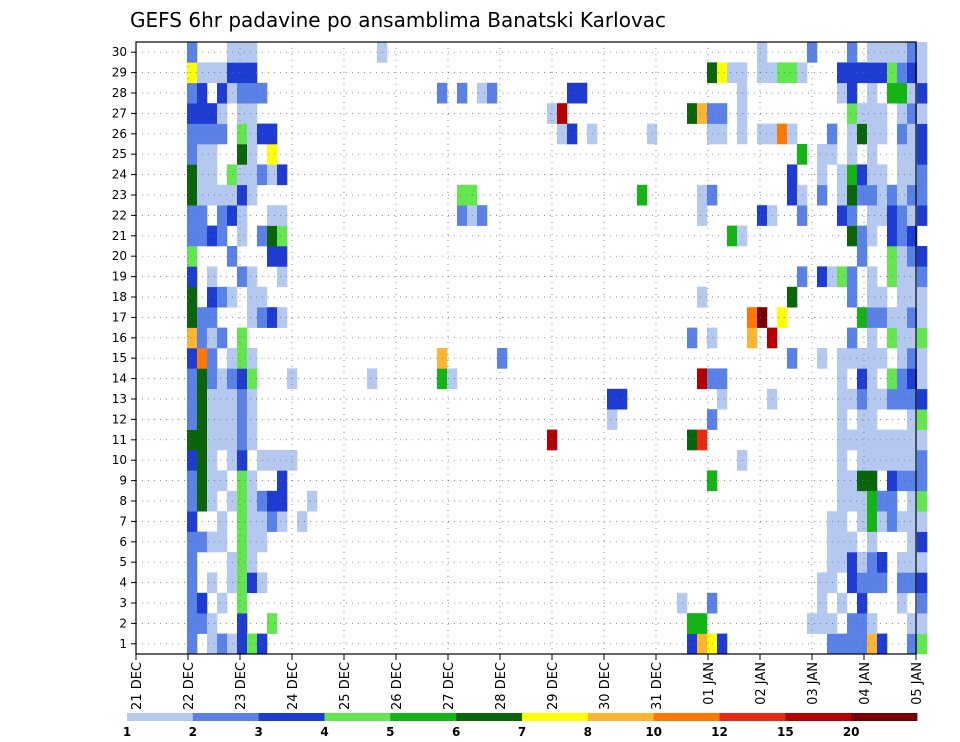 The image size is (960, 742). Describe the element at coordinates (119, 113) in the screenshot. I see `y-tick-label: 27` at that location.